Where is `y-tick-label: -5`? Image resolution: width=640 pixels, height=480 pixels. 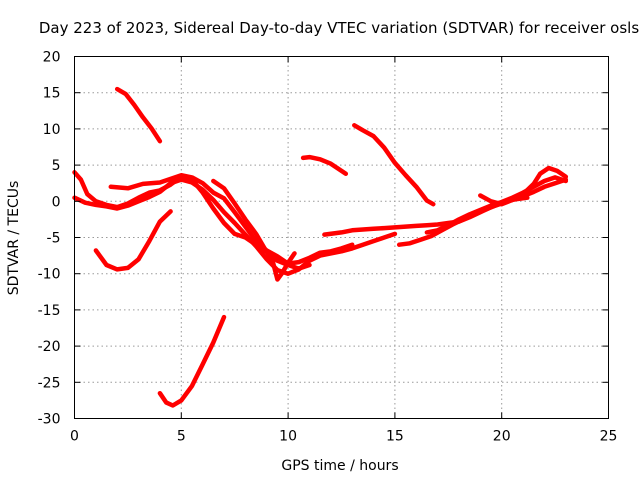 y-tick-label: -5 is located at coordinates (54, 239).